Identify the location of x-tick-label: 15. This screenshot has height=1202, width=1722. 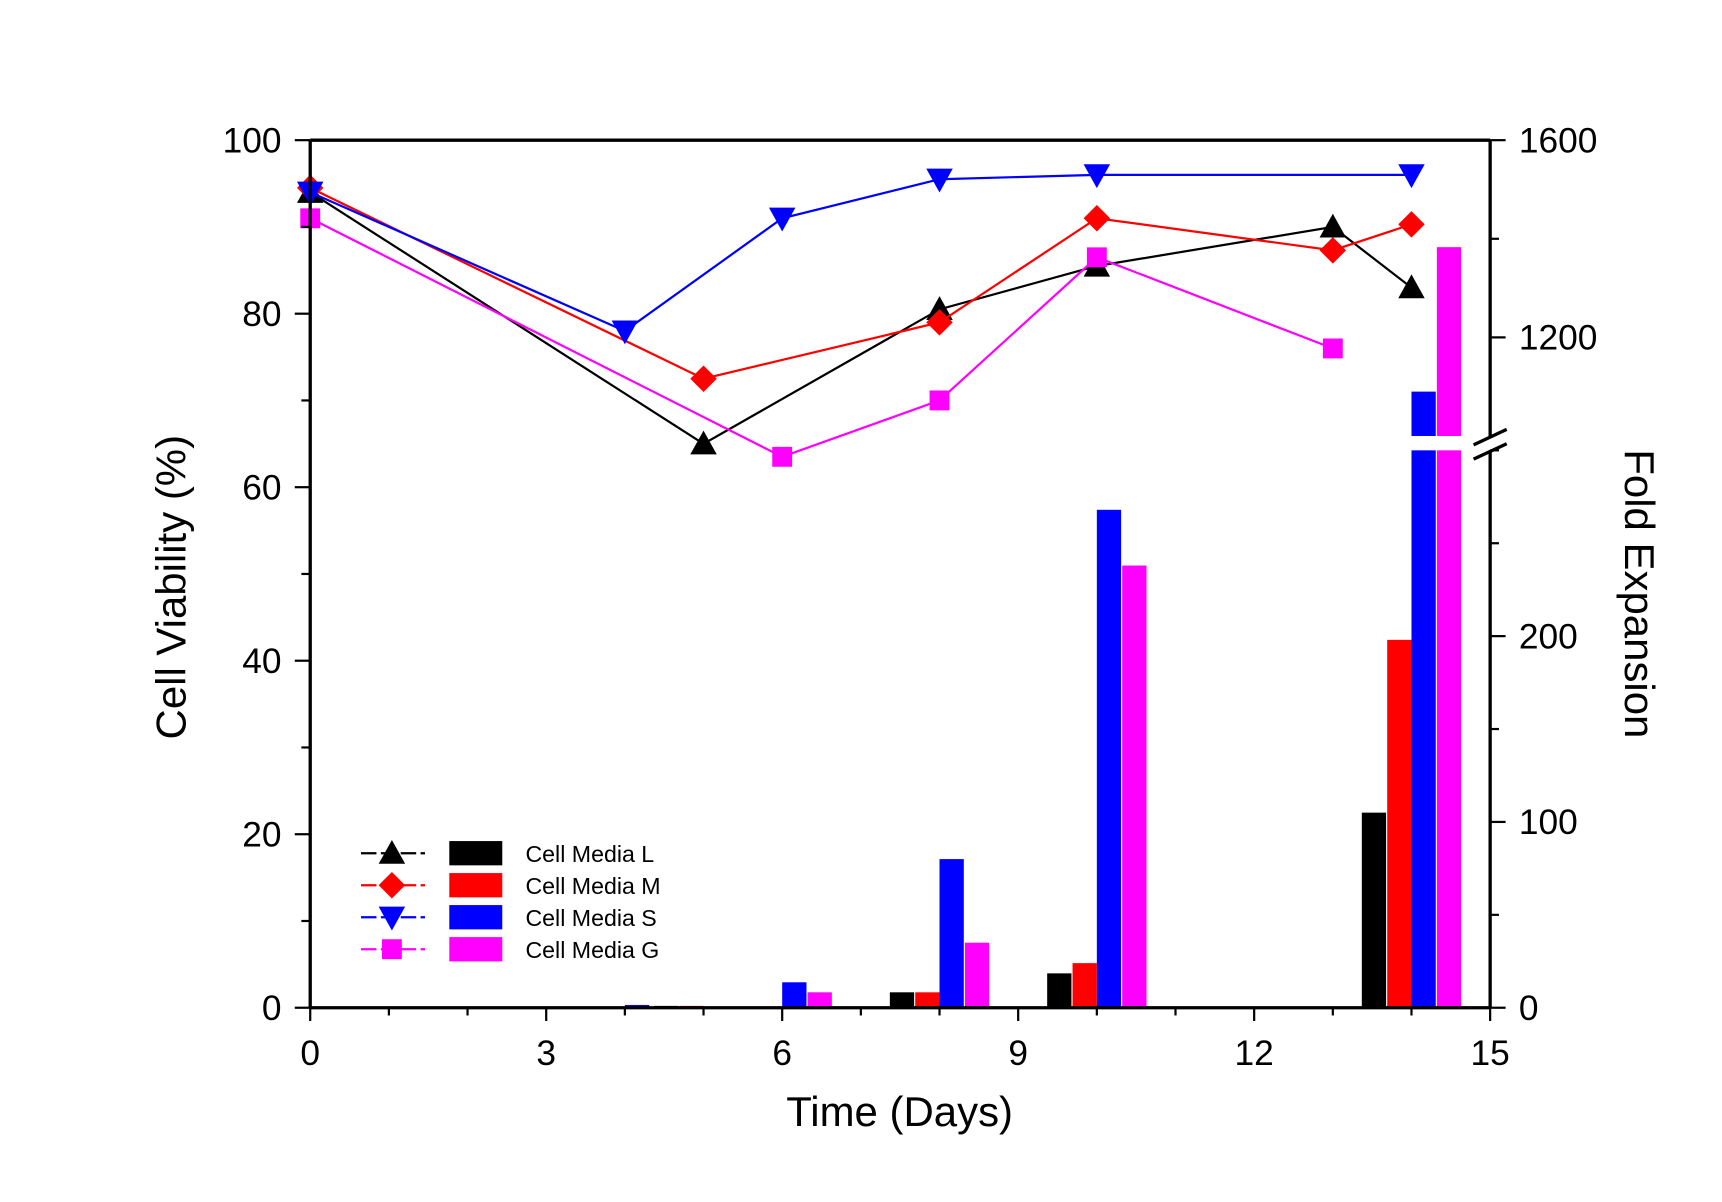
(1490, 1053).